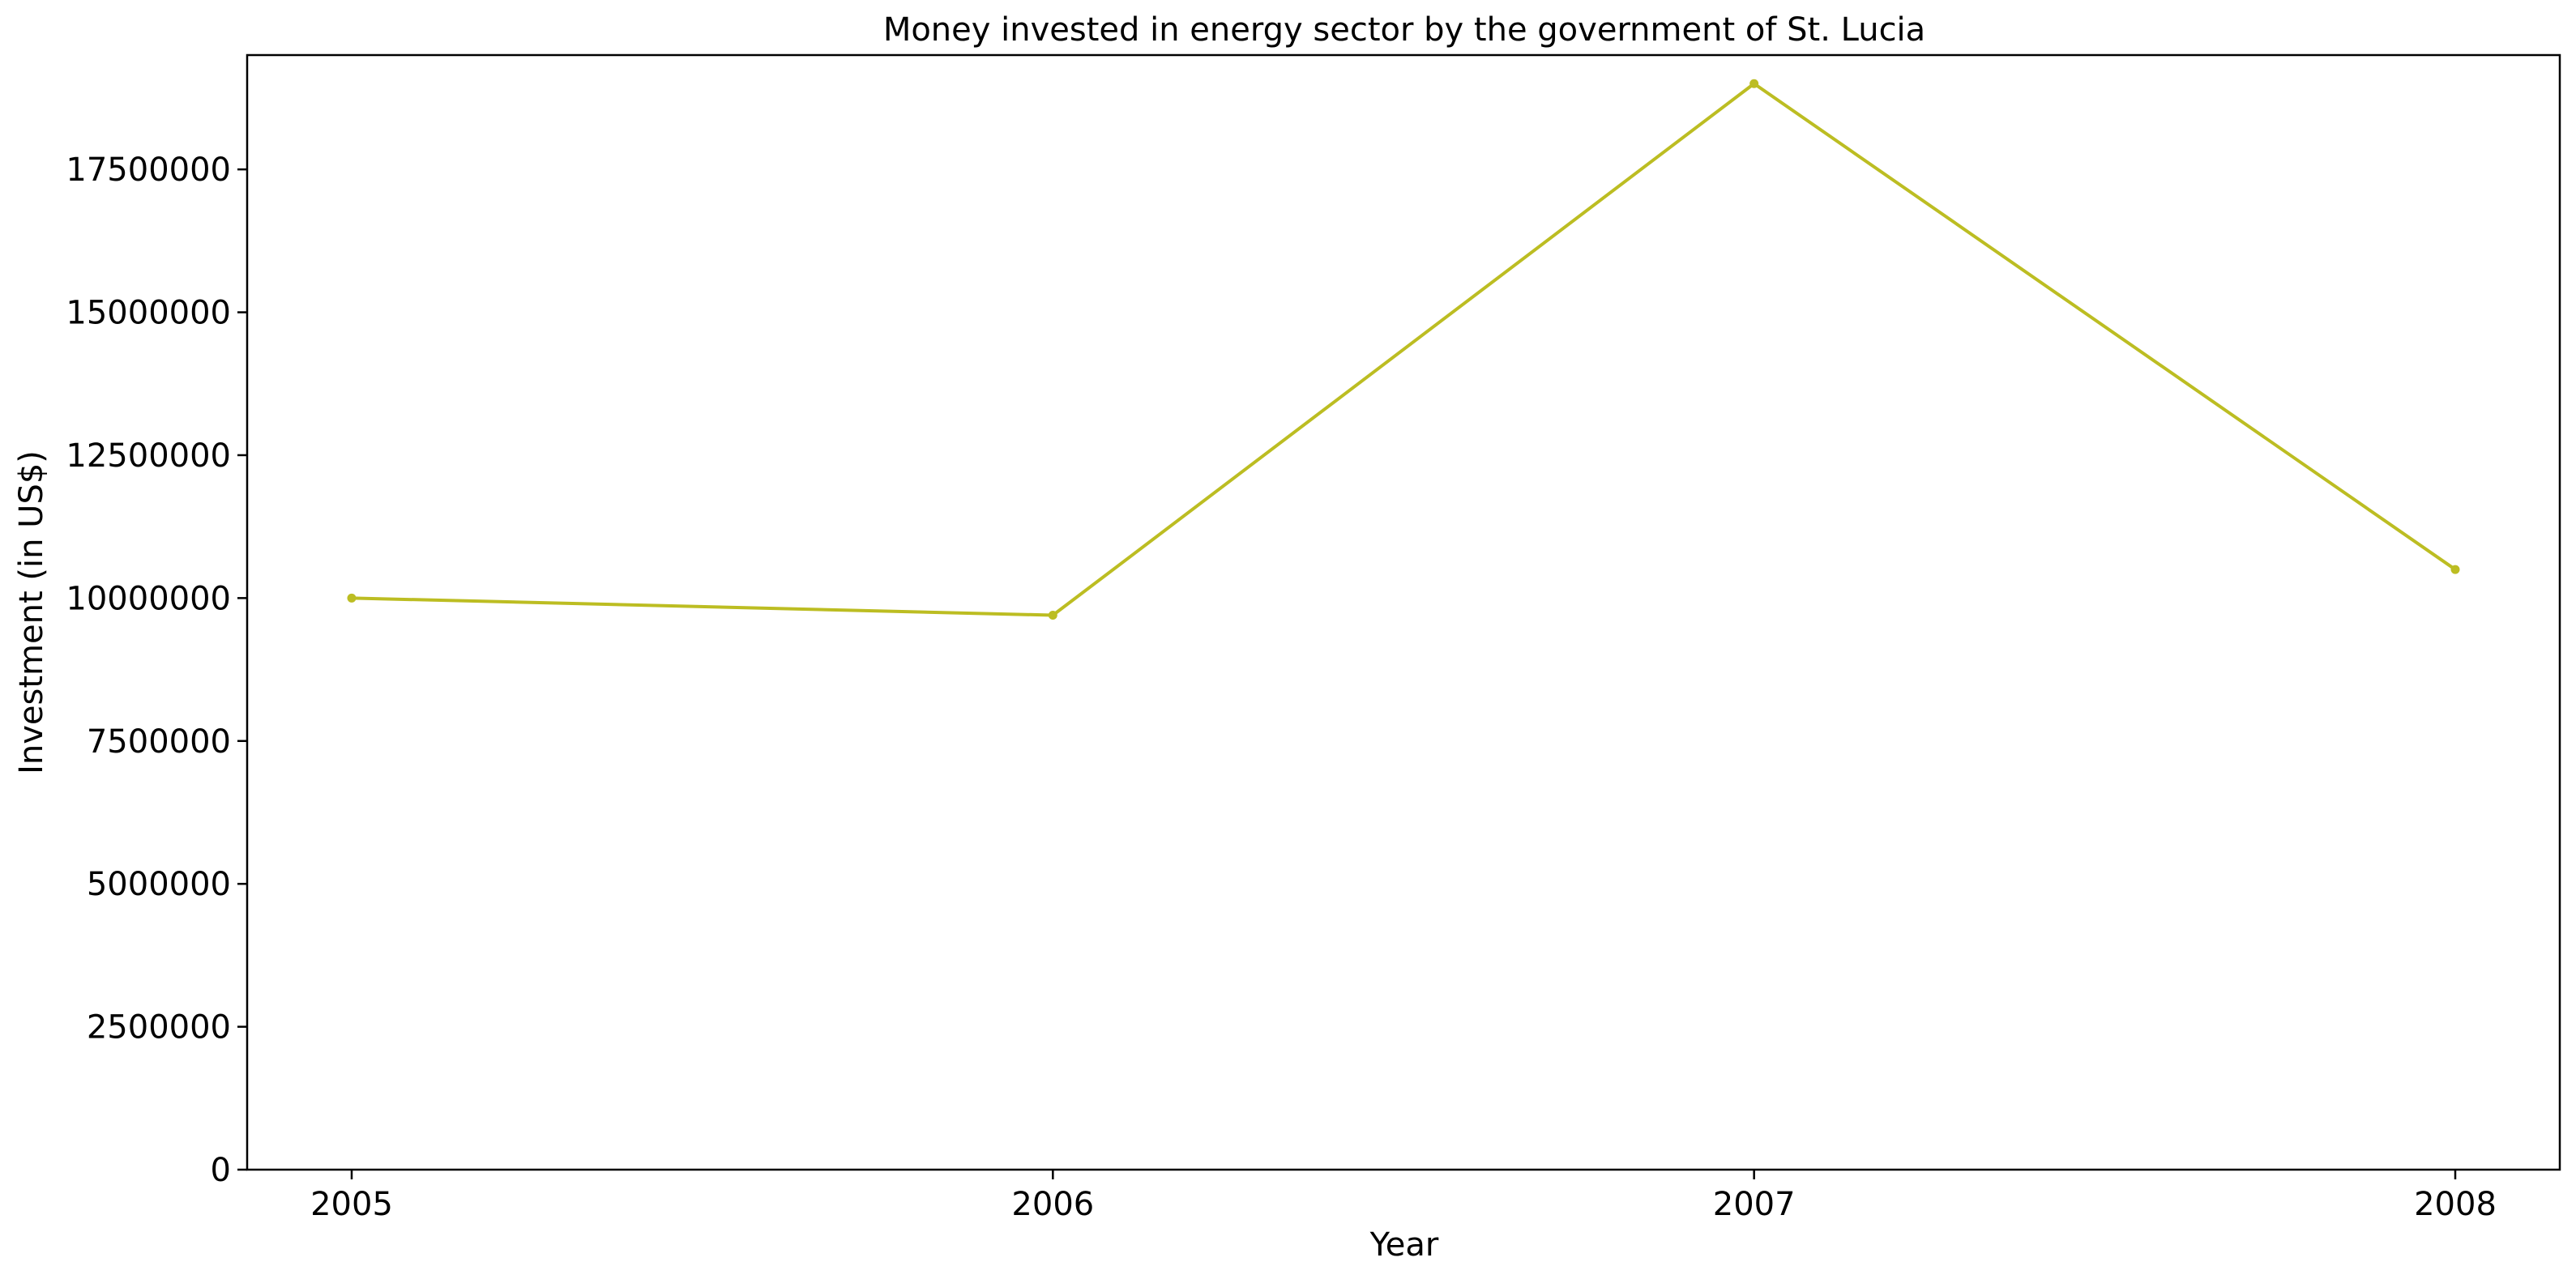 The height and width of the screenshot is (1279, 2576). Describe the element at coordinates (148, 170) in the screenshot. I see `y-tick-label: 17500000` at that location.